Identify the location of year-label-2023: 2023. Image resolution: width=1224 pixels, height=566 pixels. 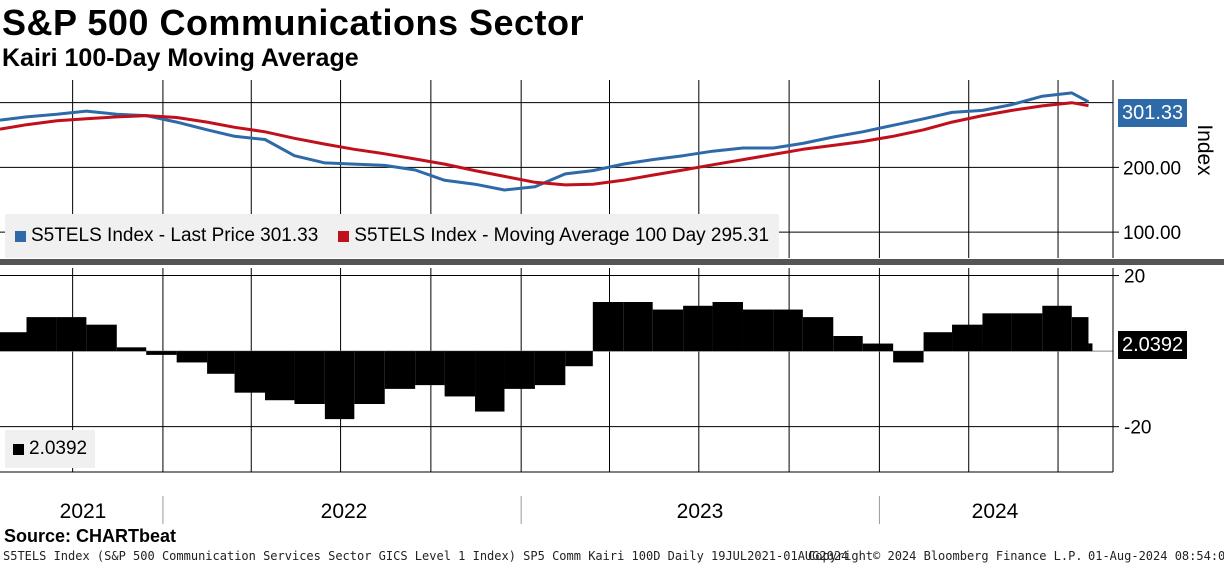
(700, 511).